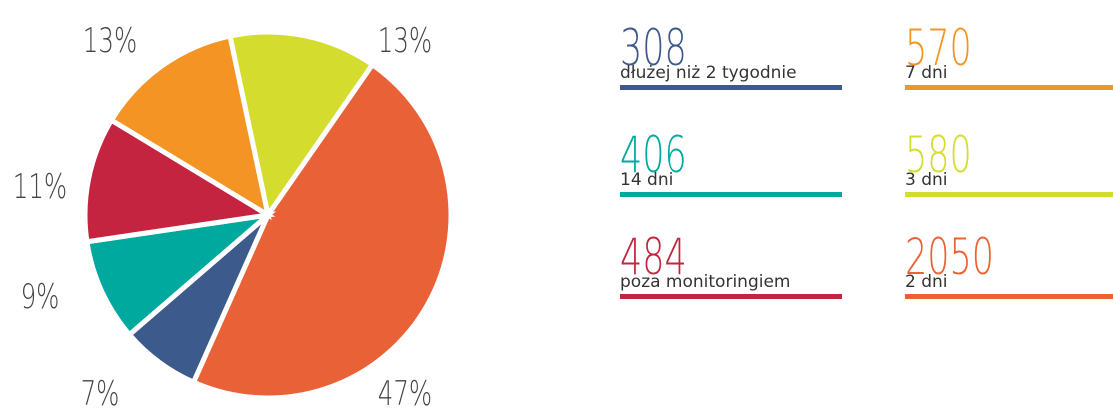 The image size is (1113, 418). What do you see at coordinates (653, 49) in the screenshot?
I see `legend-count: 308` at bounding box center [653, 49].